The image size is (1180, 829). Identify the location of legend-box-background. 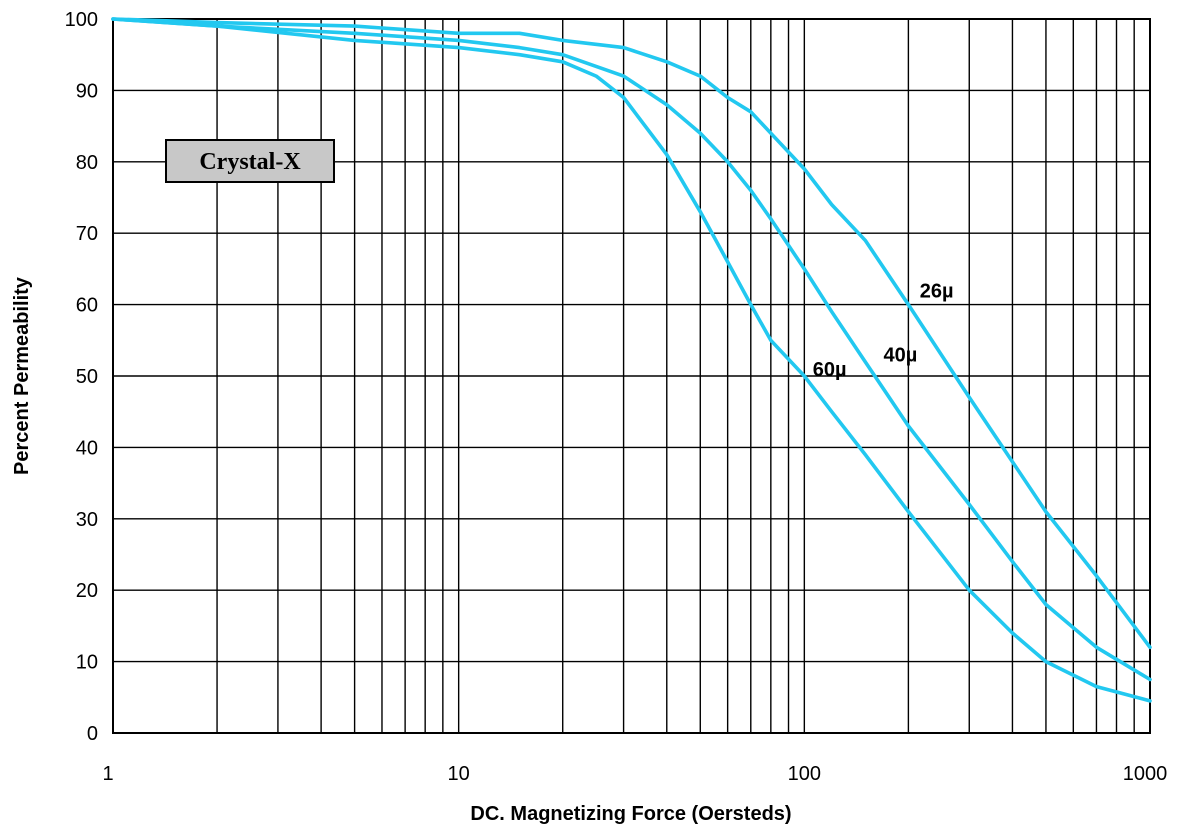
(250, 161).